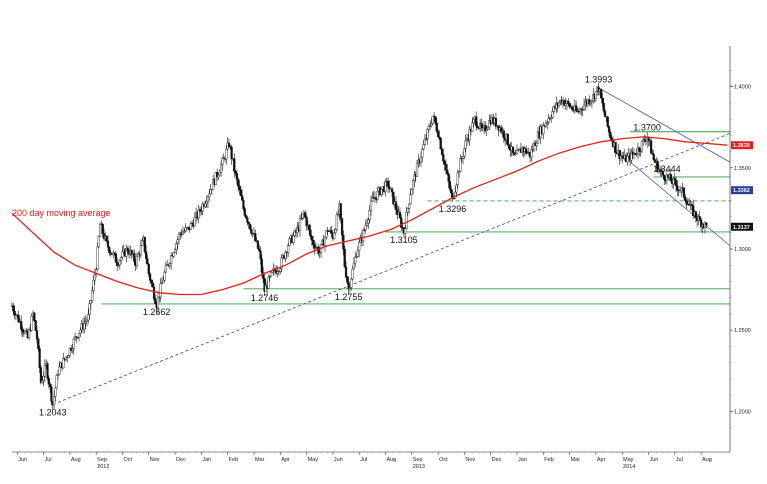  Describe the element at coordinates (707, 460) in the screenshot. I see `x-tick-label: Aug` at that location.